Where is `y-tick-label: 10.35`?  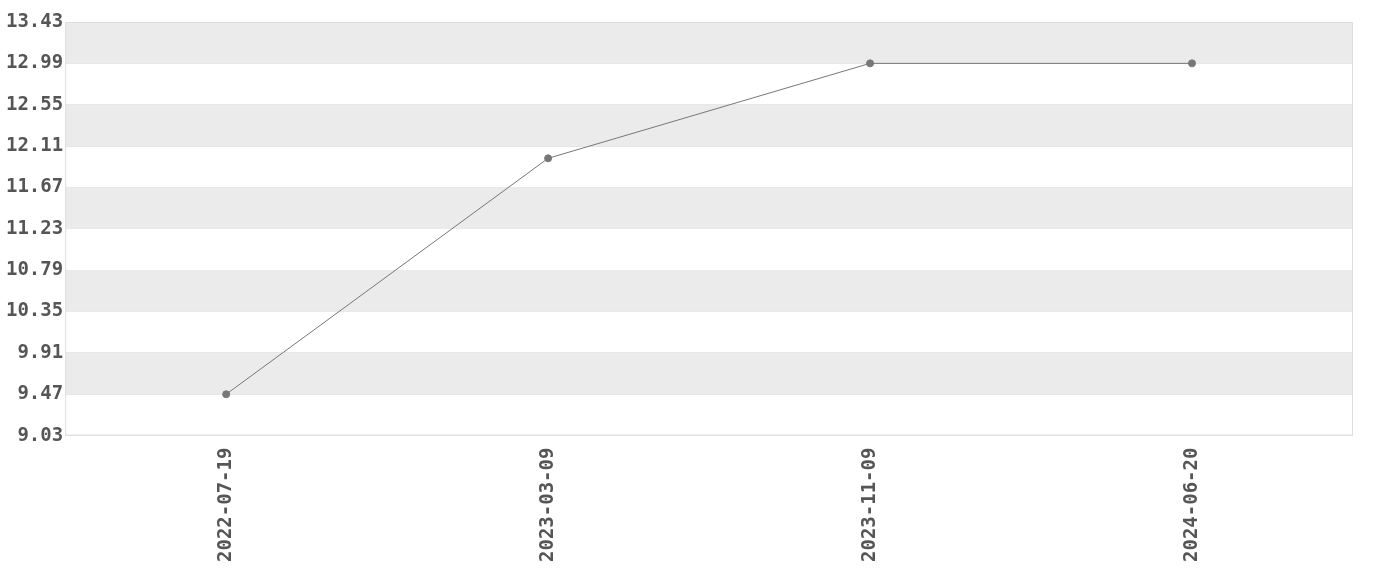 y-tick-label: 10.35 is located at coordinates (34, 309).